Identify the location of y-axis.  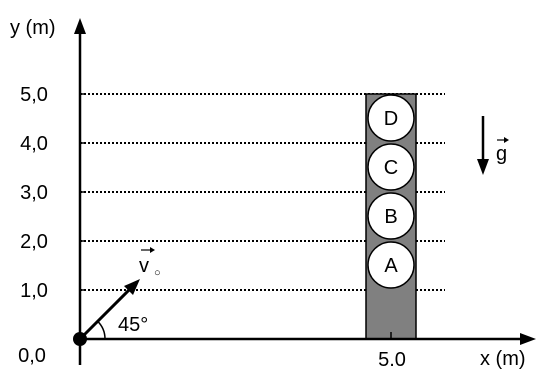
(80, 191).